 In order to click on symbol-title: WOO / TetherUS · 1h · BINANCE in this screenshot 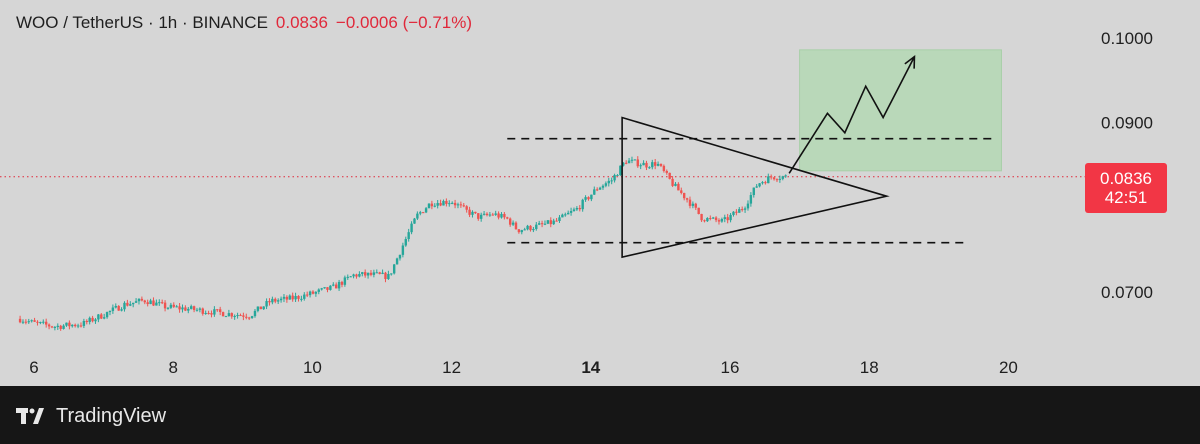, I will do `click(142, 22)`.